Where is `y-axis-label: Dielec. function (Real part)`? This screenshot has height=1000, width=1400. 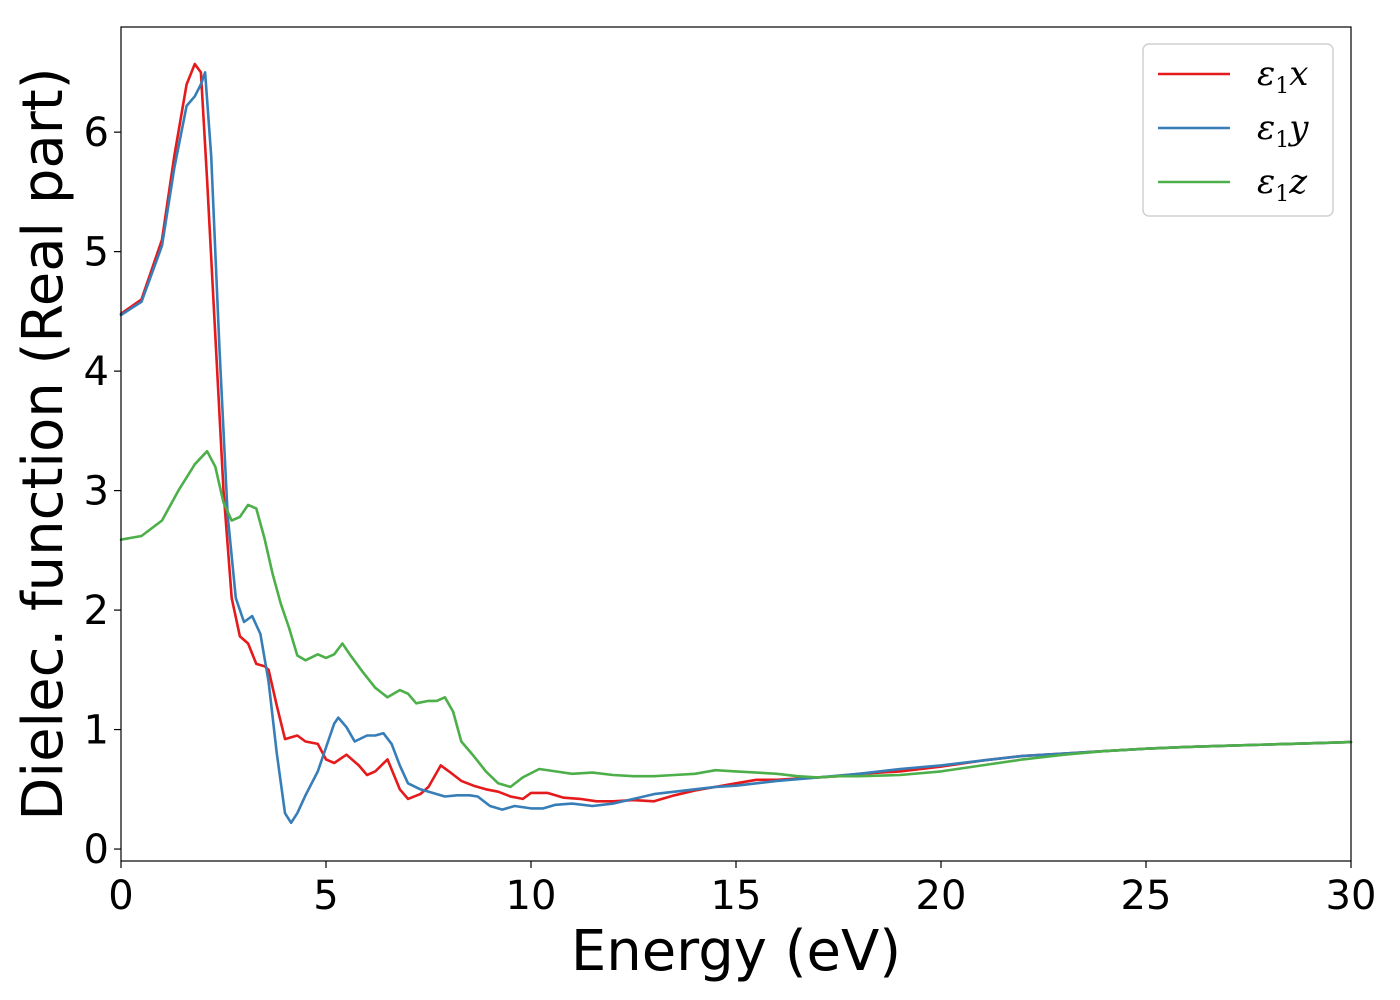
y-axis-label: Dielec. function (Real part) is located at coordinates (43, 443).